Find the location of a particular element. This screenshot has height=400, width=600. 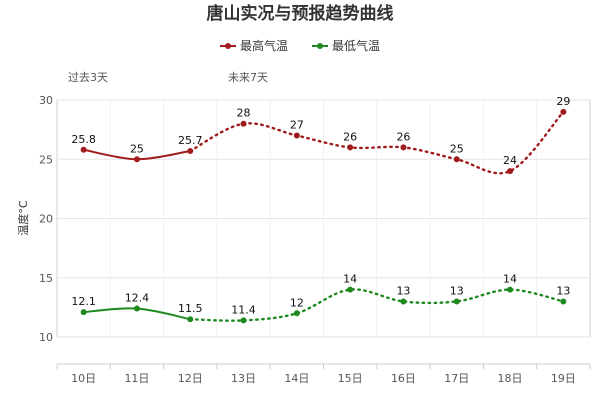

x-tick-label: 16日 is located at coordinates (403, 378).